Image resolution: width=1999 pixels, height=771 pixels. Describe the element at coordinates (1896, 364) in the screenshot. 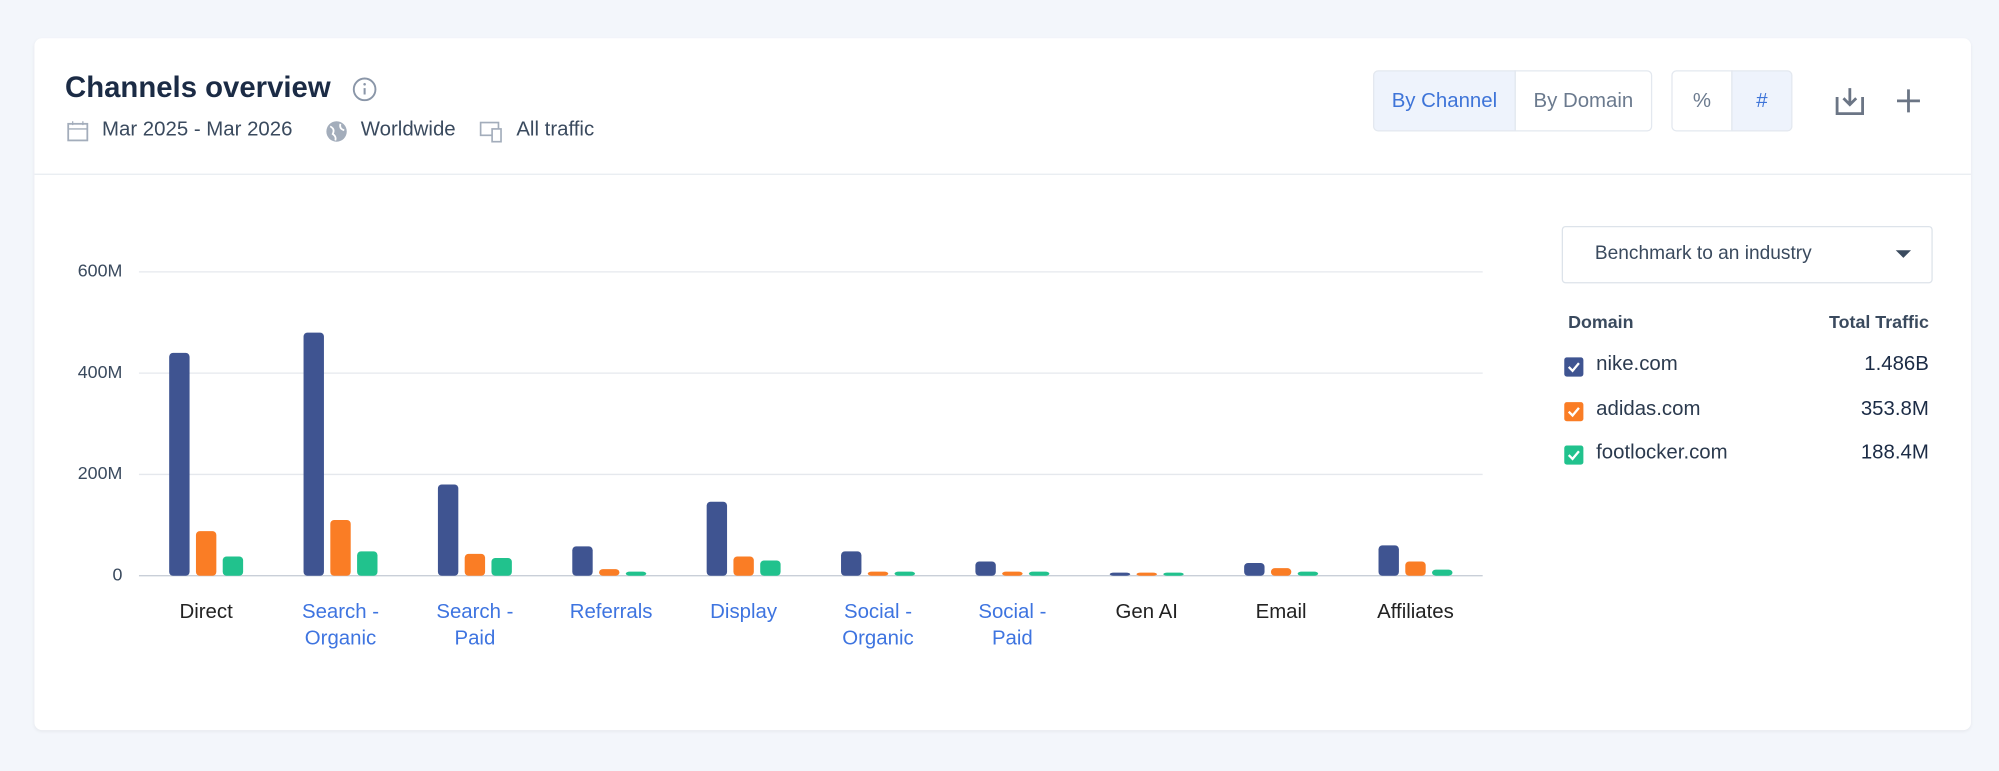

I see `legend-total: 1.486B` at that location.